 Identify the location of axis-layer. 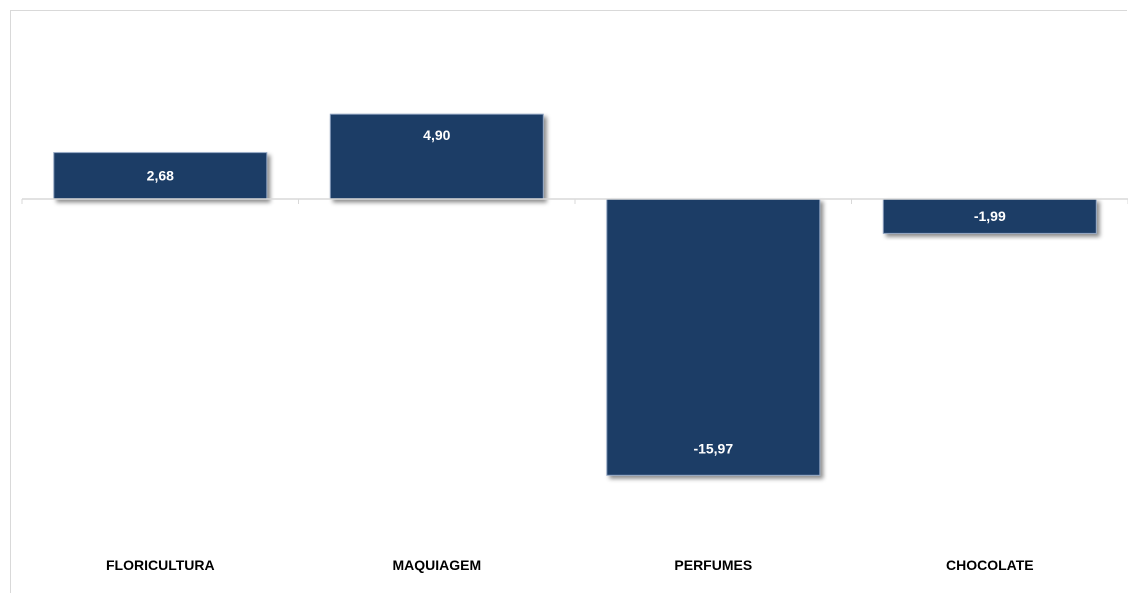
(574, 201).